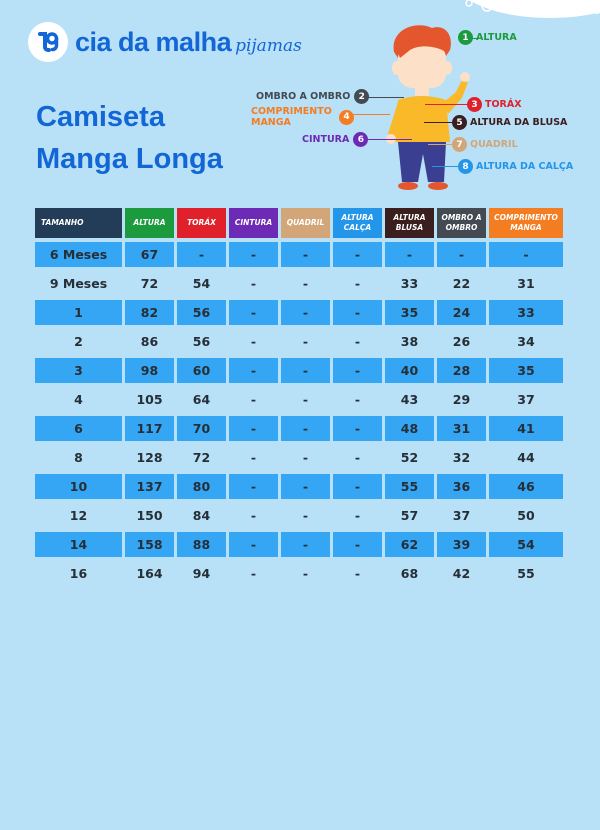 The width and height of the screenshot is (600, 830). I want to click on header-torax: TORÁX, so click(201, 223).